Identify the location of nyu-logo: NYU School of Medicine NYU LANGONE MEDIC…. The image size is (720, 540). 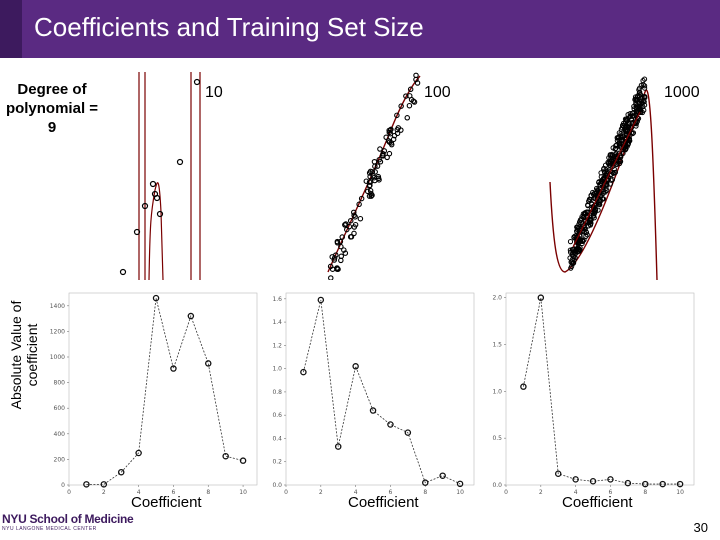
(68, 525).